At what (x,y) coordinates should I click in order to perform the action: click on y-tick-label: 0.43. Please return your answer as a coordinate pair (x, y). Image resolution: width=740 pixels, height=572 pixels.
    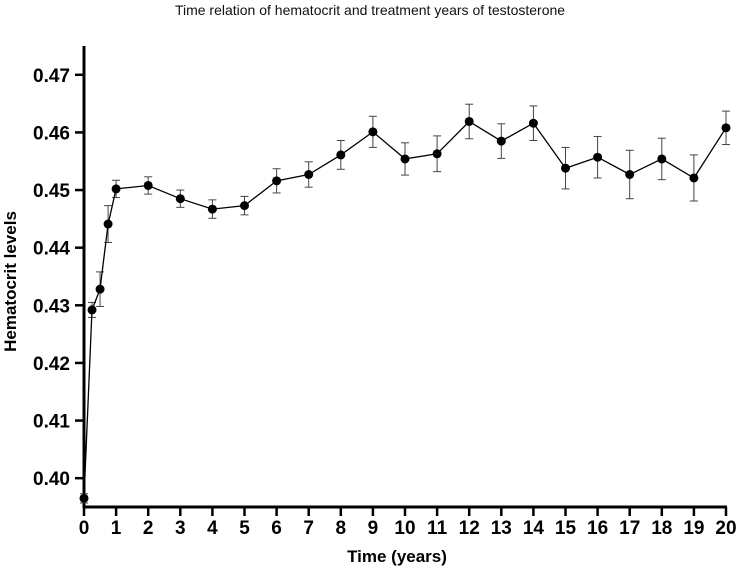
    Looking at the image, I should click on (51, 306).